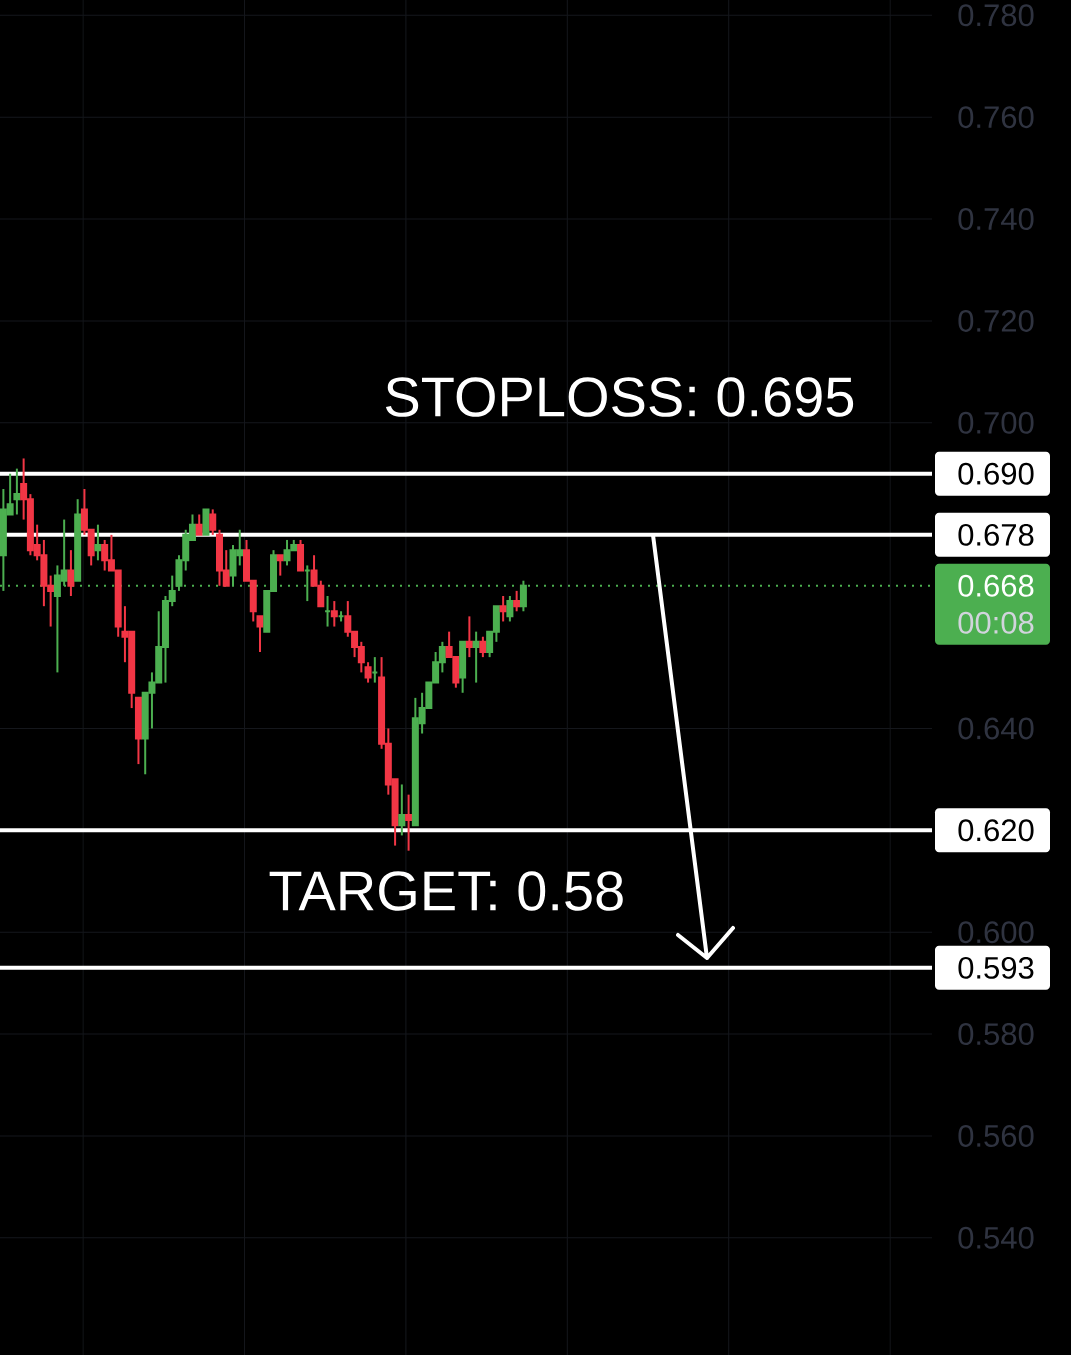 Image resolution: width=1071 pixels, height=1355 pixels. I want to click on y-tick-label: 0.700, so click(996, 422).